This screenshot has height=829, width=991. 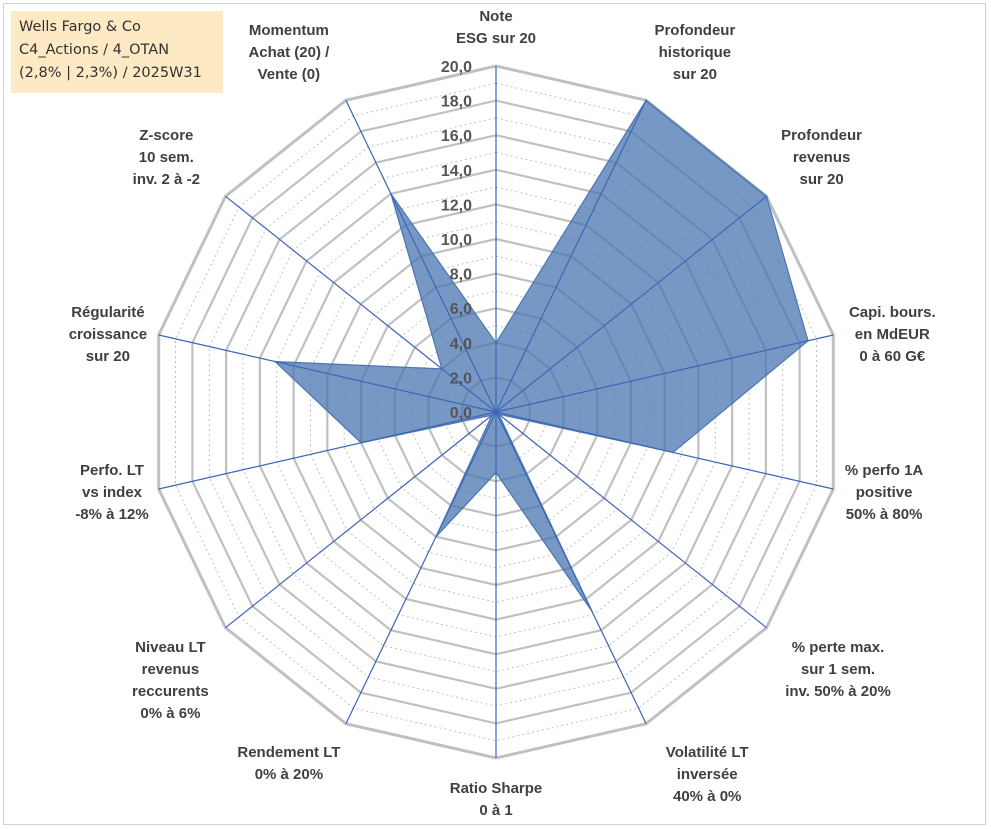 I want to click on axis-label: Profondeur revenus sur 20, so click(x=821, y=157).